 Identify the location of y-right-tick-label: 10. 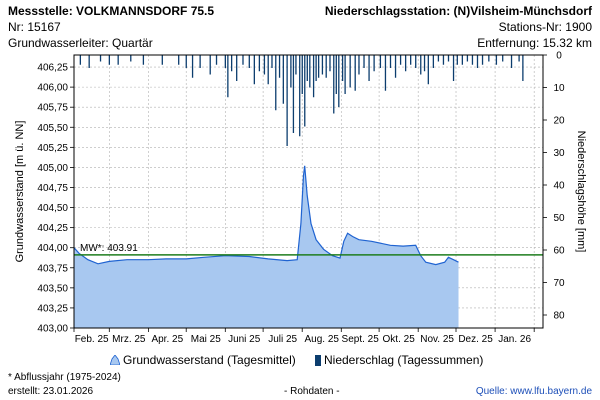
(559, 88).